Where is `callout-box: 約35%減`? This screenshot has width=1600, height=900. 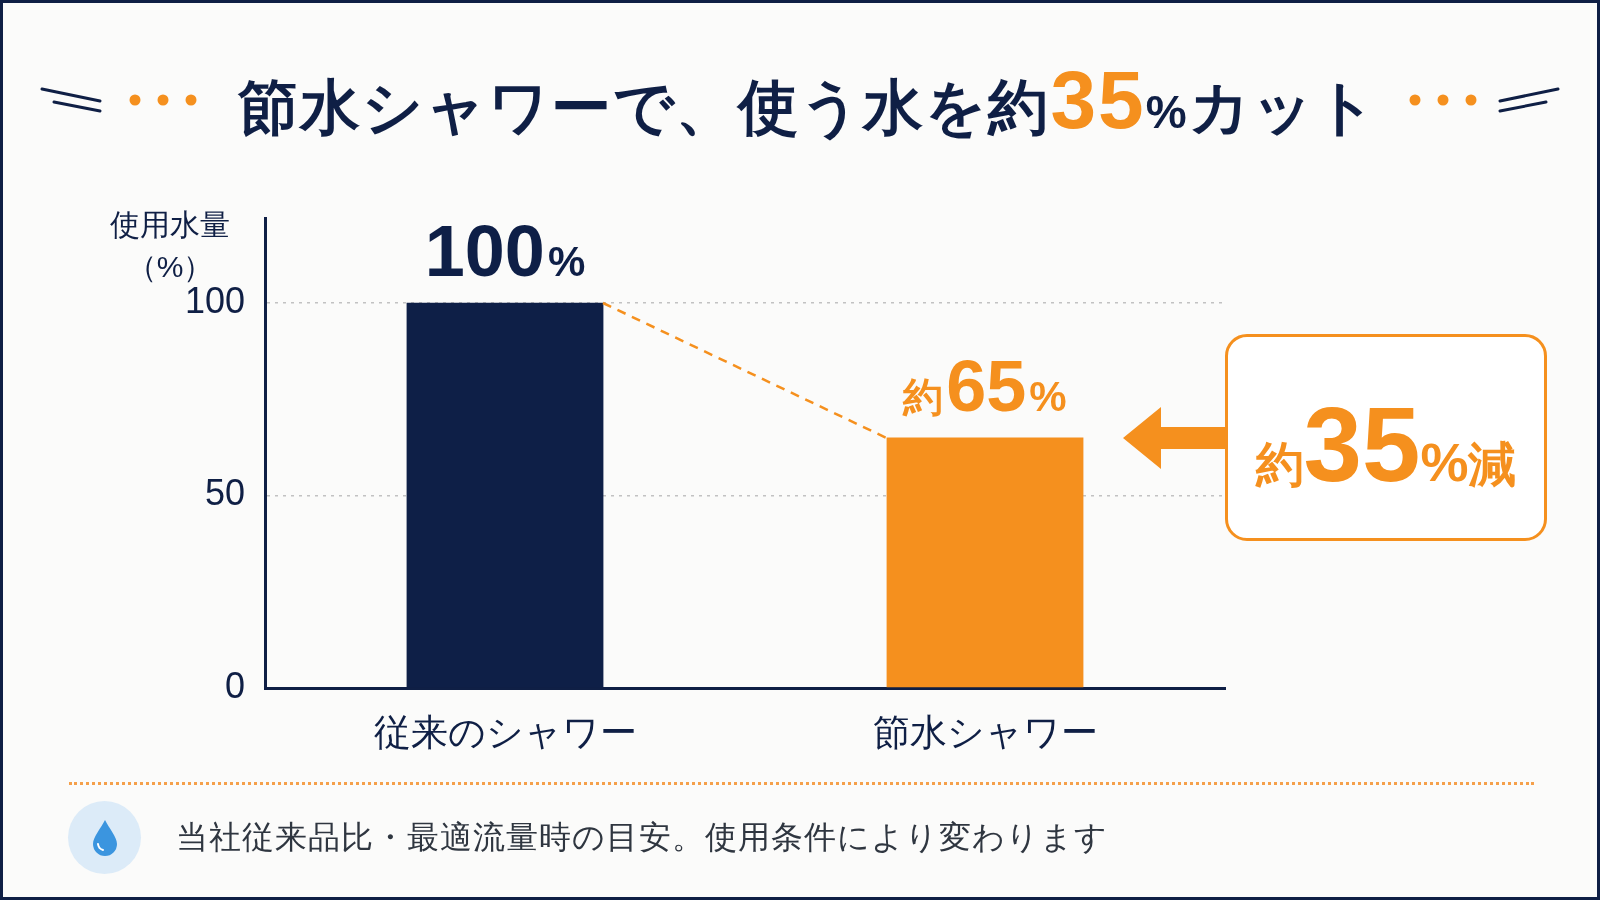 callout-box: 約35%減 is located at coordinates (1386, 438).